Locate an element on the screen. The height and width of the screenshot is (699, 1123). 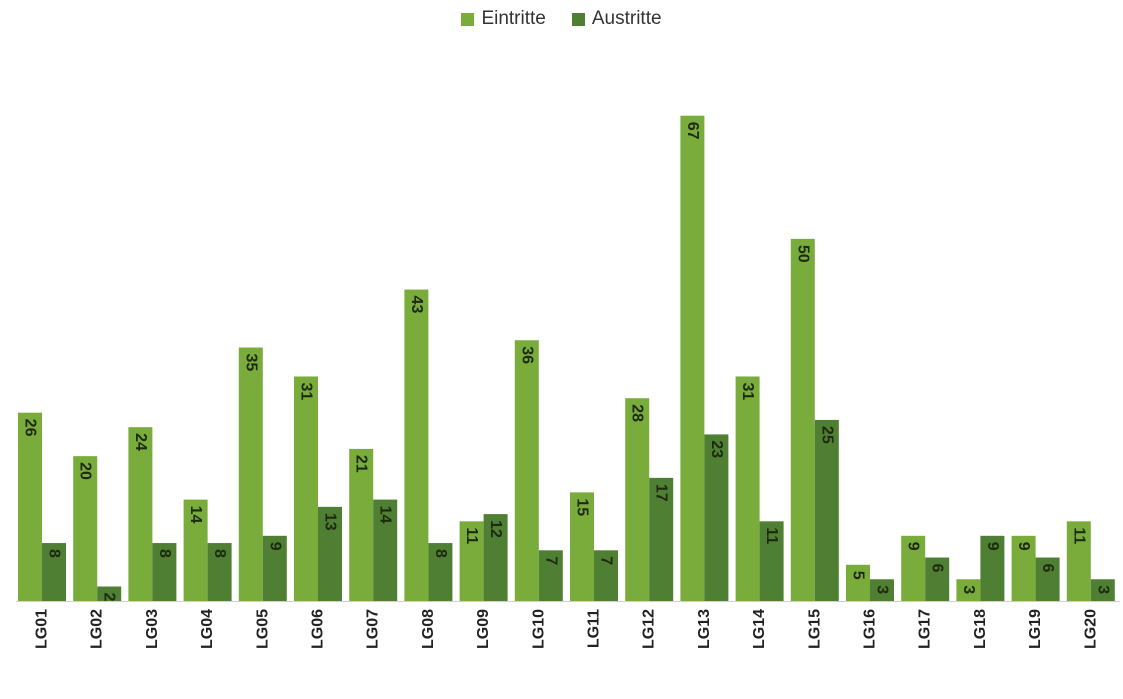
x-tick-label-lg06: LG06 is located at coordinates (318, 629).